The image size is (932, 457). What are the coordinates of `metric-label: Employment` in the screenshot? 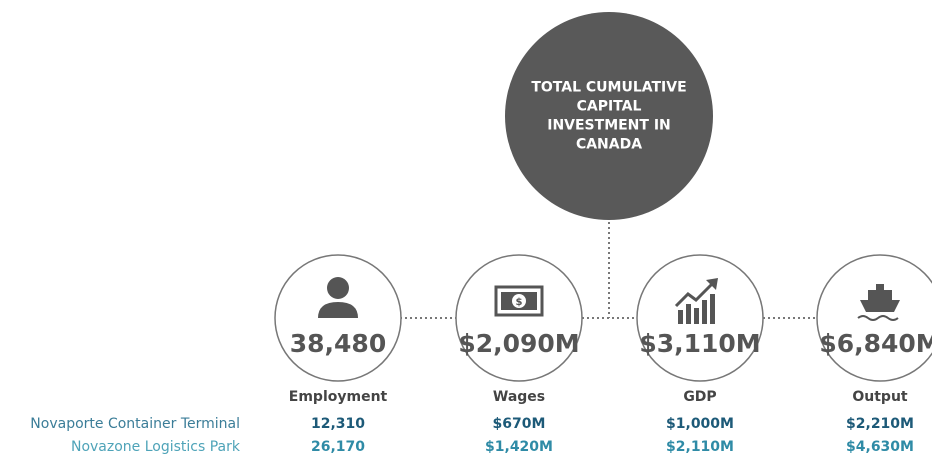 It's located at (338, 397).